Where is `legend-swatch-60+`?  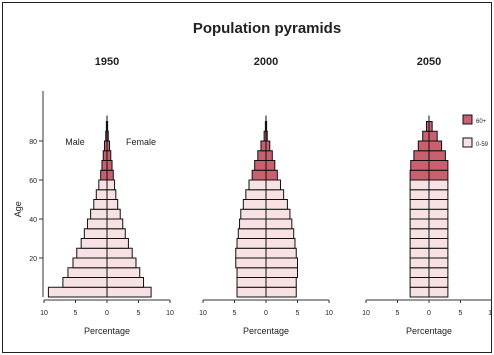 legend-swatch-60+ is located at coordinates (467, 119).